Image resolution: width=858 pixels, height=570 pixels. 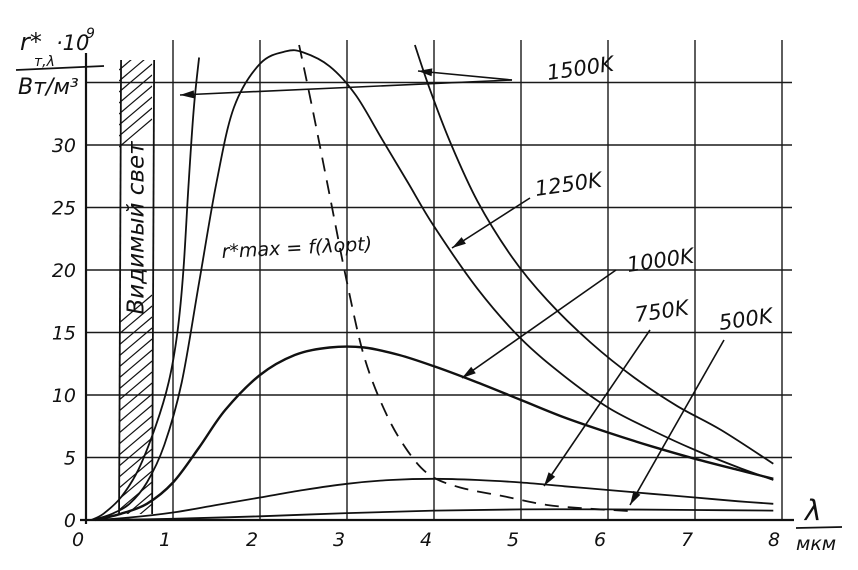 What do you see at coordinates (72, 43) in the screenshot?
I see `y-axis-multiplier: ·10` at bounding box center [72, 43].